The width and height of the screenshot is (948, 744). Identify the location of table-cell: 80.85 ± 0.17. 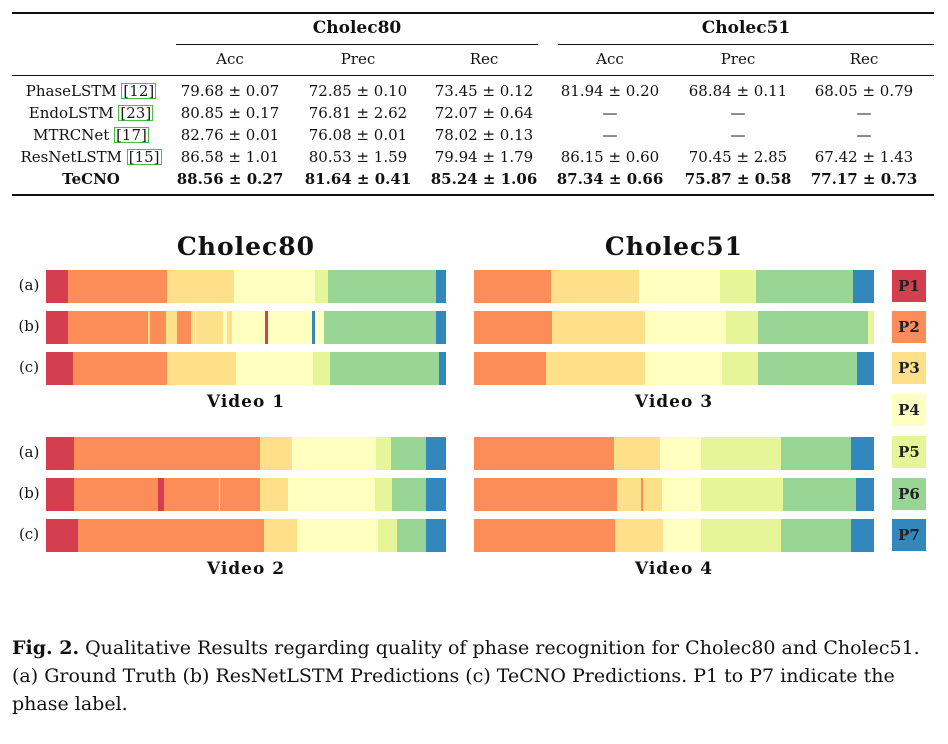
(230, 113).